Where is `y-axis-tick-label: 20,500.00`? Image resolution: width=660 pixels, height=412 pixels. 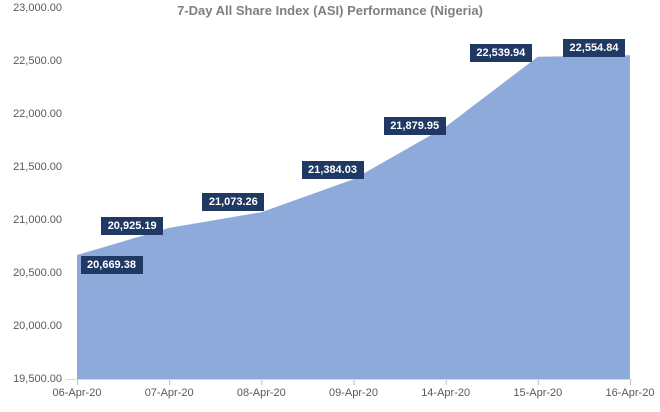 y-axis-tick-label: 20,500.00 is located at coordinates (37, 273).